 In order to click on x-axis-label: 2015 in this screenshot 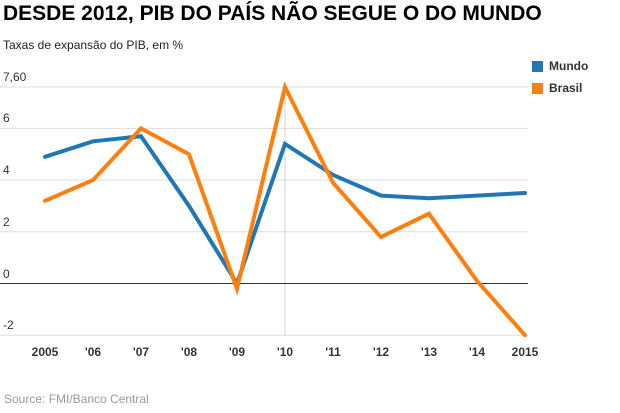, I will do `click(525, 352)`.